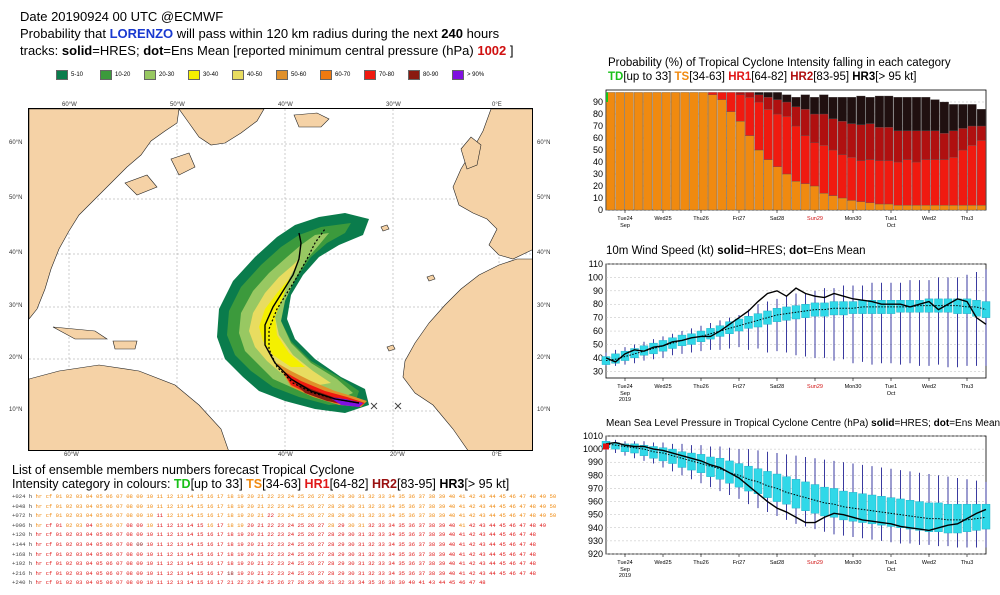 This screenshot has width=1000, height=595. What do you see at coordinates (262, 554) in the screenshot?
I see `ensemble-member: 21` at bounding box center [262, 554].